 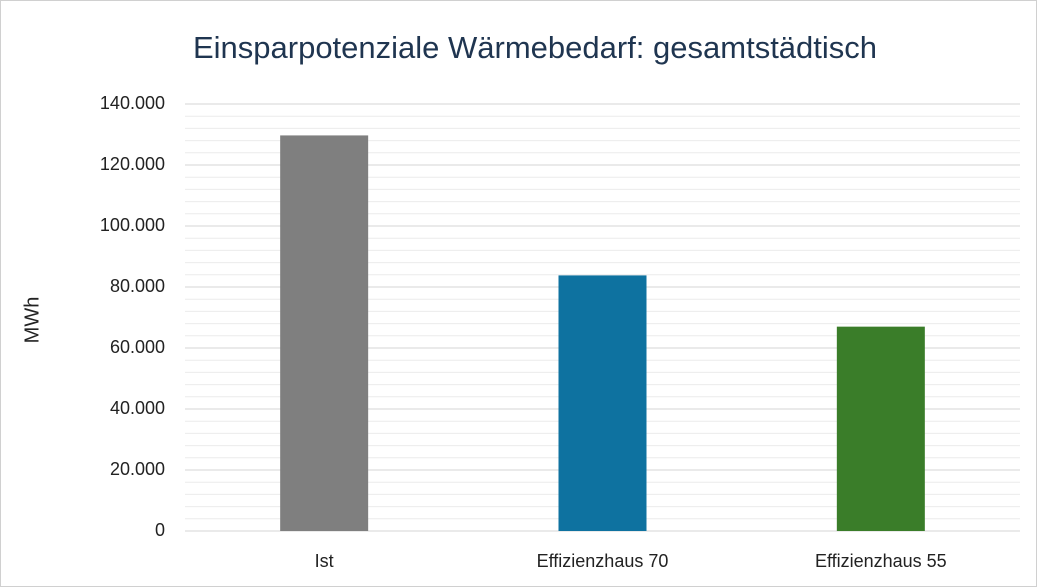 I want to click on y-tick-label: 120.000, so click(x=132, y=164).